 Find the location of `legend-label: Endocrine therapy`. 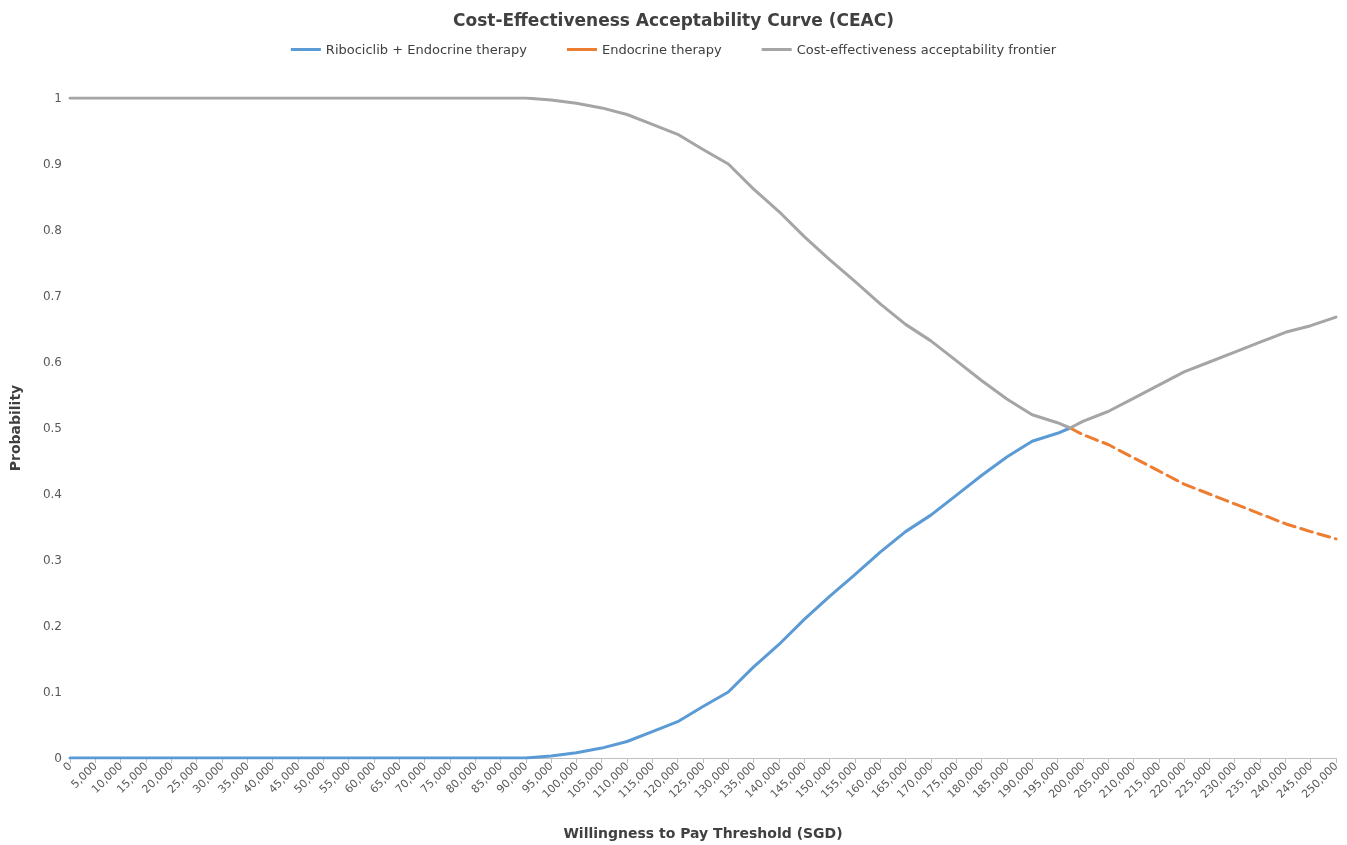

legend-label: Endocrine therapy is located at coordinates (661, 49).